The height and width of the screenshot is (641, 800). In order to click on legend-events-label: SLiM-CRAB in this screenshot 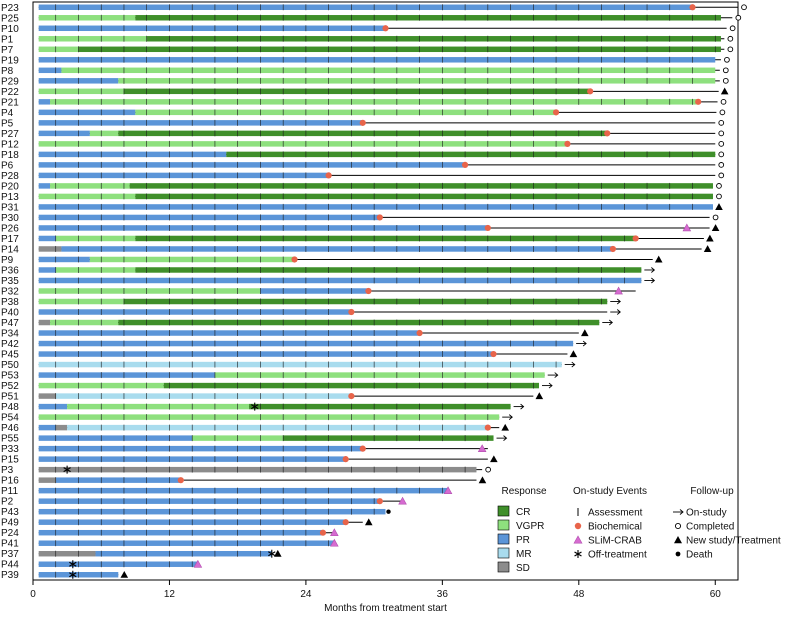, I will do `click(615, 541)`.